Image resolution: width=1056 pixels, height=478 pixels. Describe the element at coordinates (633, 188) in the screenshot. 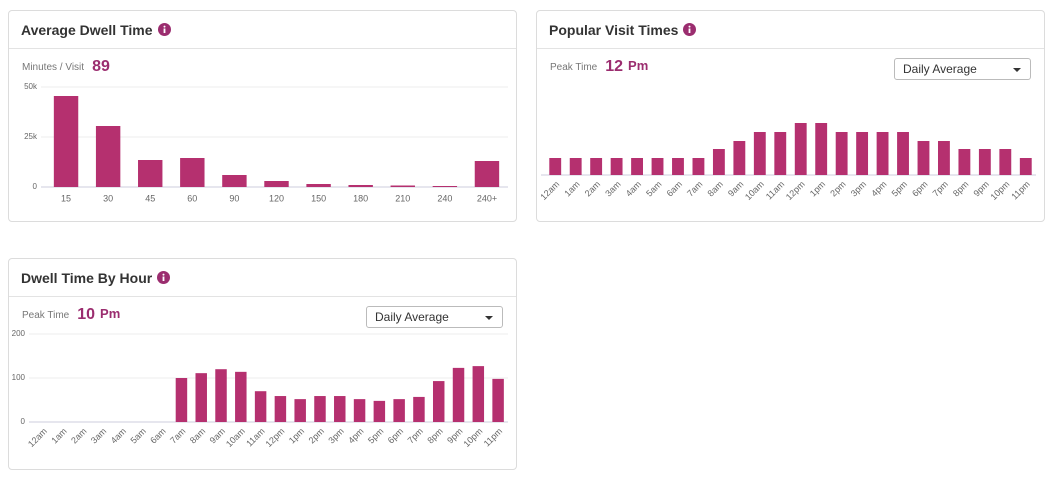

I see `x-tick-label: 4am` at that location.